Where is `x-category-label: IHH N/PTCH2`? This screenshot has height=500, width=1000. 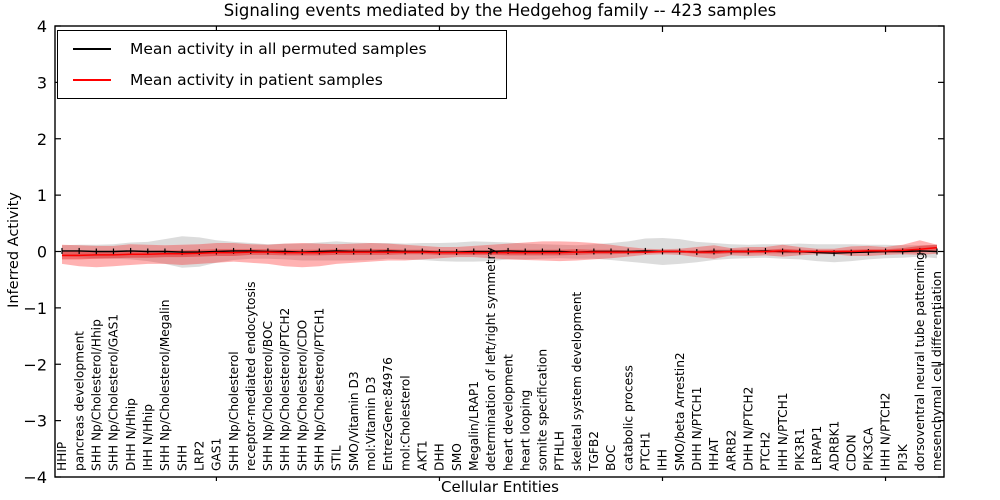
x-category-label: IHH N/PTCH2 is located at coordinates (886, 431).